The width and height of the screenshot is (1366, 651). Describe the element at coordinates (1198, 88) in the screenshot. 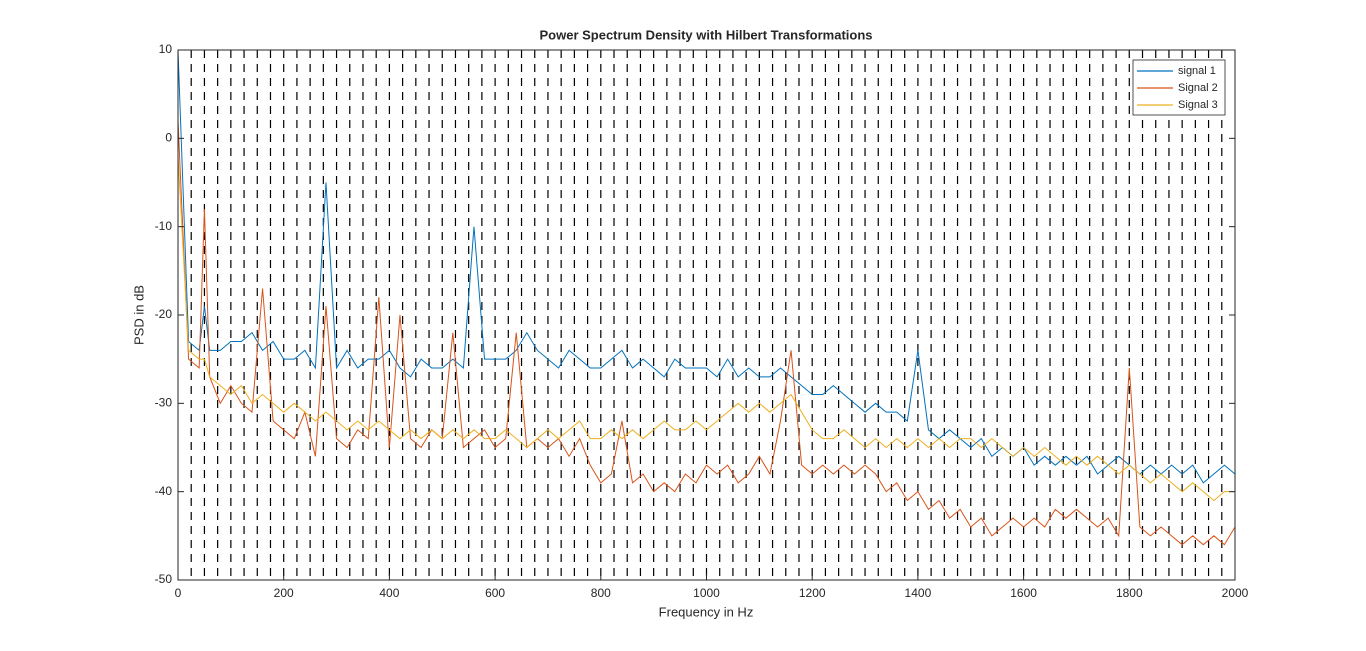

I see `legend-label: Signal 2` at that location.